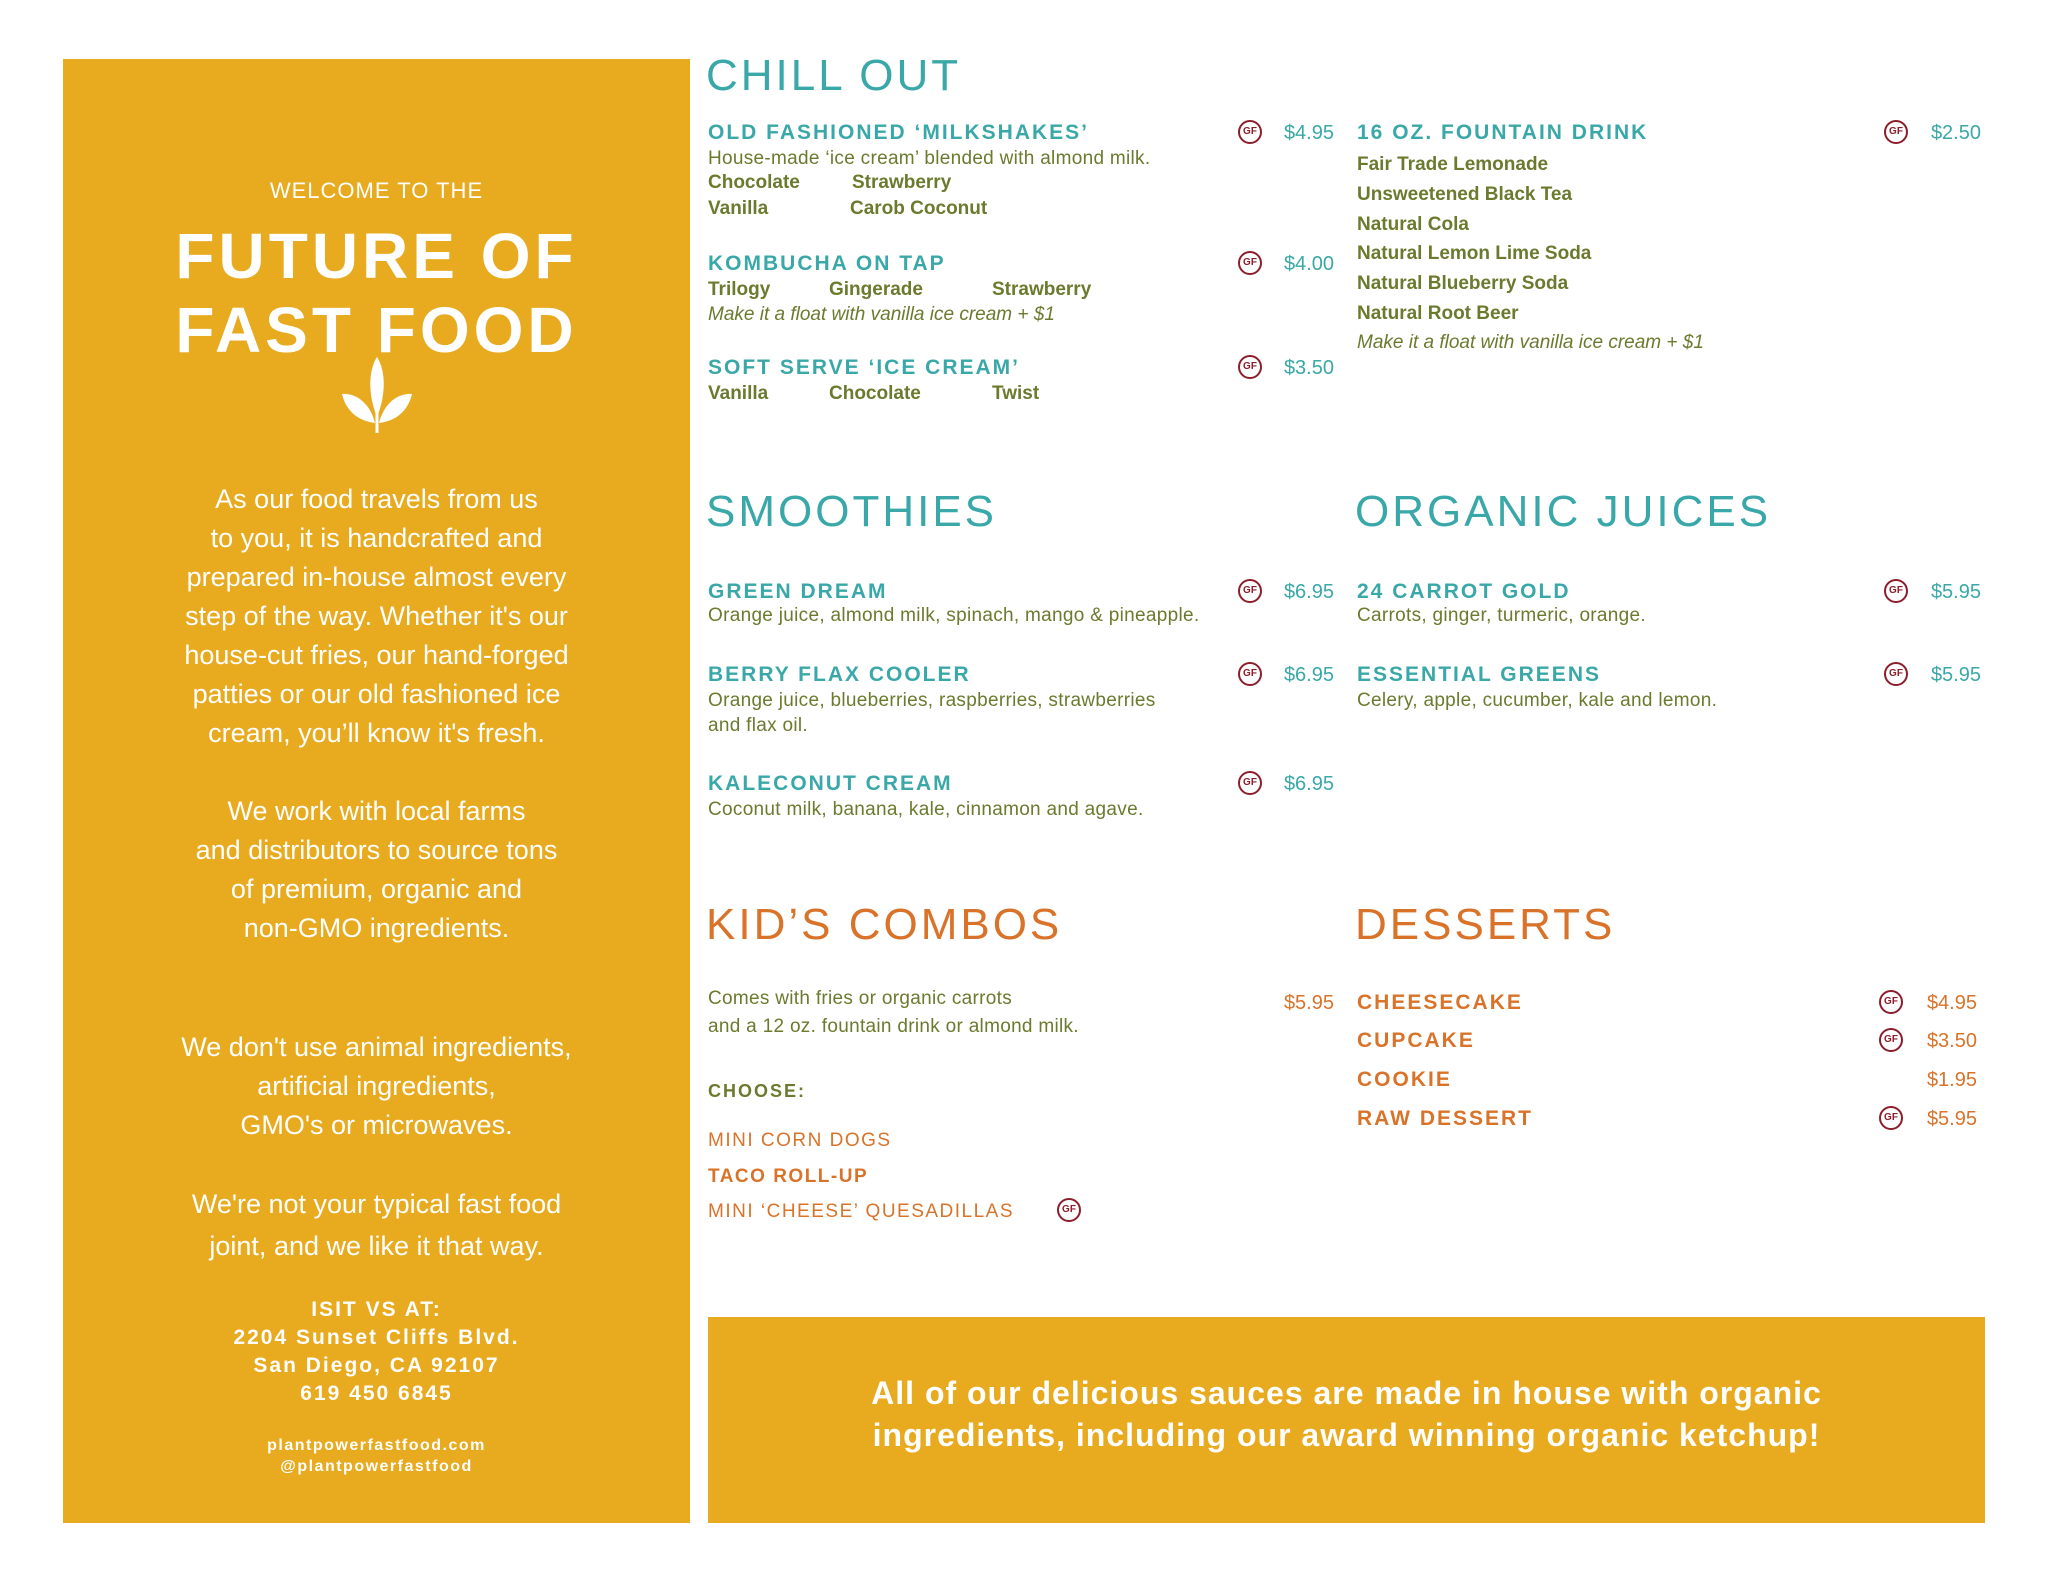  Describe the element at coordinates (919, 208) in the screenshot. I see `flavor: Carob Coconut` at that location.